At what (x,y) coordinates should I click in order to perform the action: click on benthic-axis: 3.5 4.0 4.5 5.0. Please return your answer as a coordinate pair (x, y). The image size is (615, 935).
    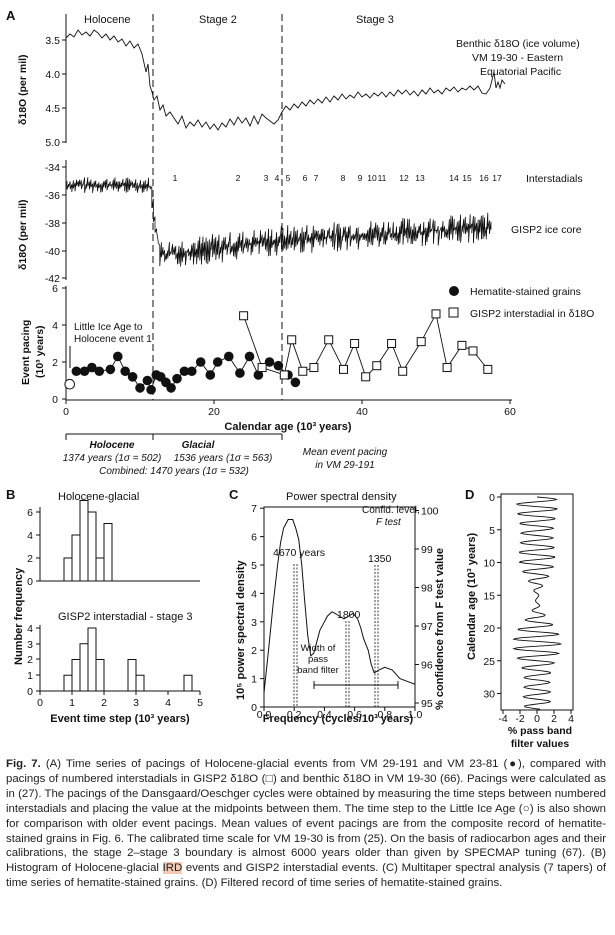
    Looking at the image, I should click on (56, 81).